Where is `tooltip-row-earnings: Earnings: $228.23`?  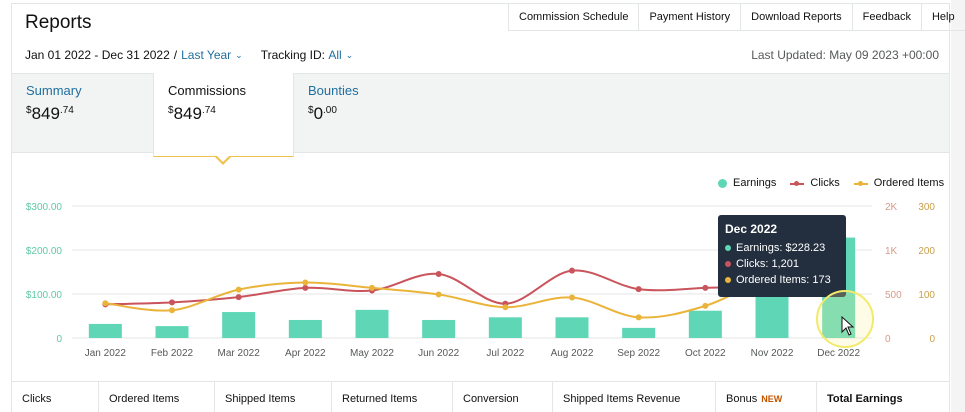 tooltip-row-earnings: Earnings: $228.23 is located at coordinates (782, 248).